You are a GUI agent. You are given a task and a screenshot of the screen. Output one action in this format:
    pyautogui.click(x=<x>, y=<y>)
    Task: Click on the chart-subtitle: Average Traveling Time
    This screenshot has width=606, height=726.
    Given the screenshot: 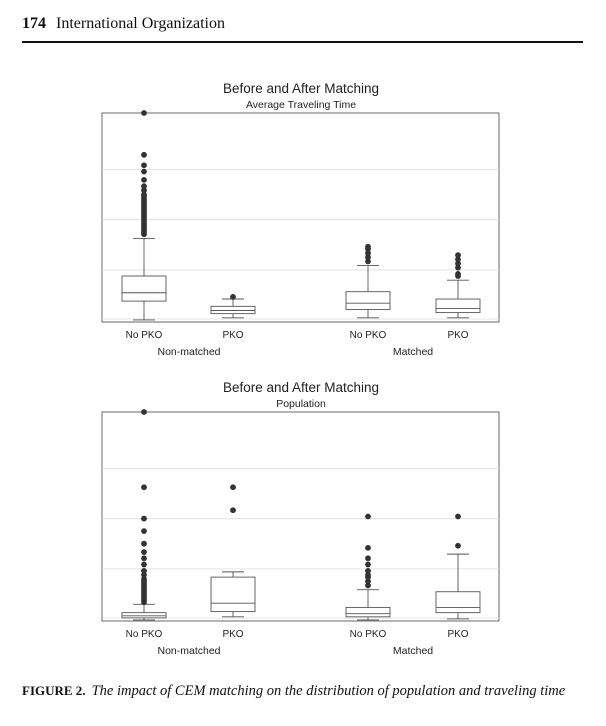 What is the action you would take?
    pyautogui.click(x=301, y=105)
    